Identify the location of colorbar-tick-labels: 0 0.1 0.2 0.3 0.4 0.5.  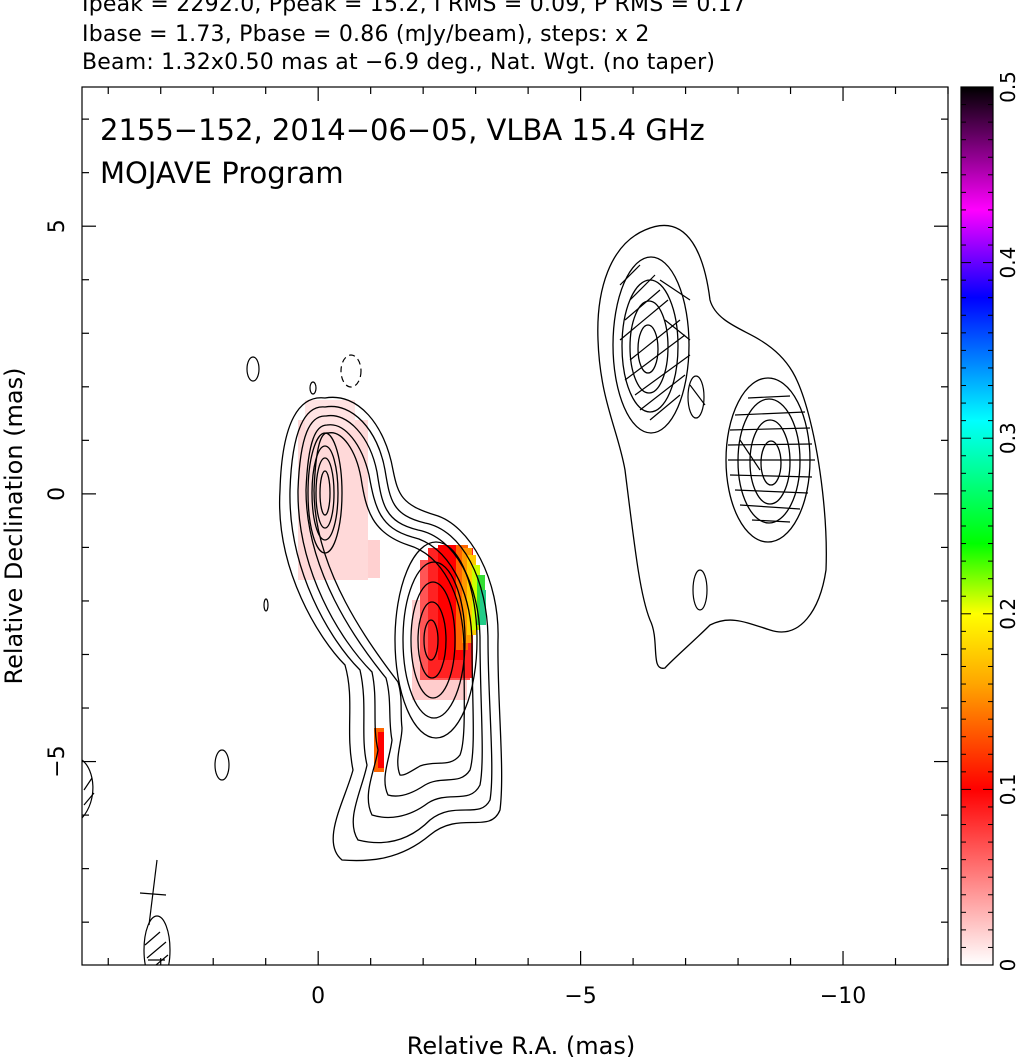
(1008, 521).